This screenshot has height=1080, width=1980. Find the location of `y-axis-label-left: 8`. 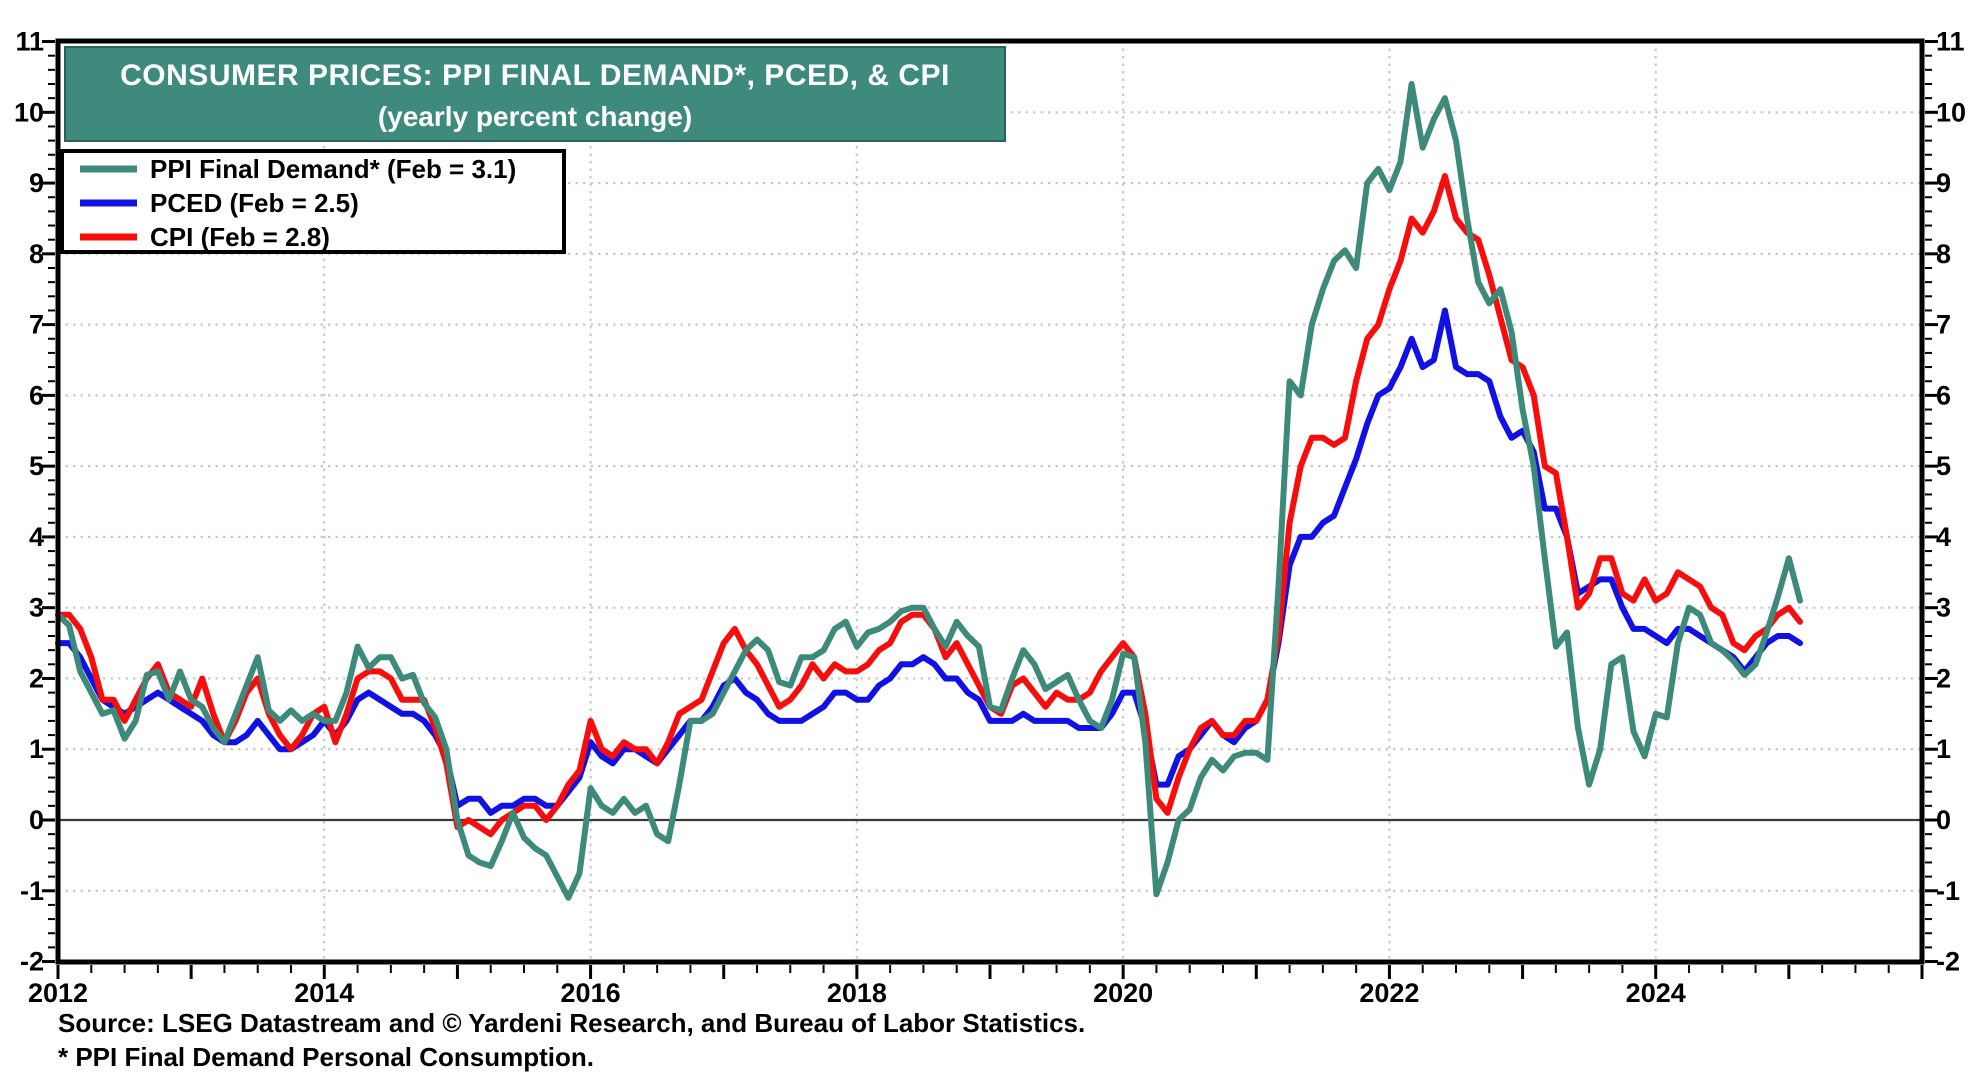

y-axis-label-left: 8 is located at coordinates (36, 254).